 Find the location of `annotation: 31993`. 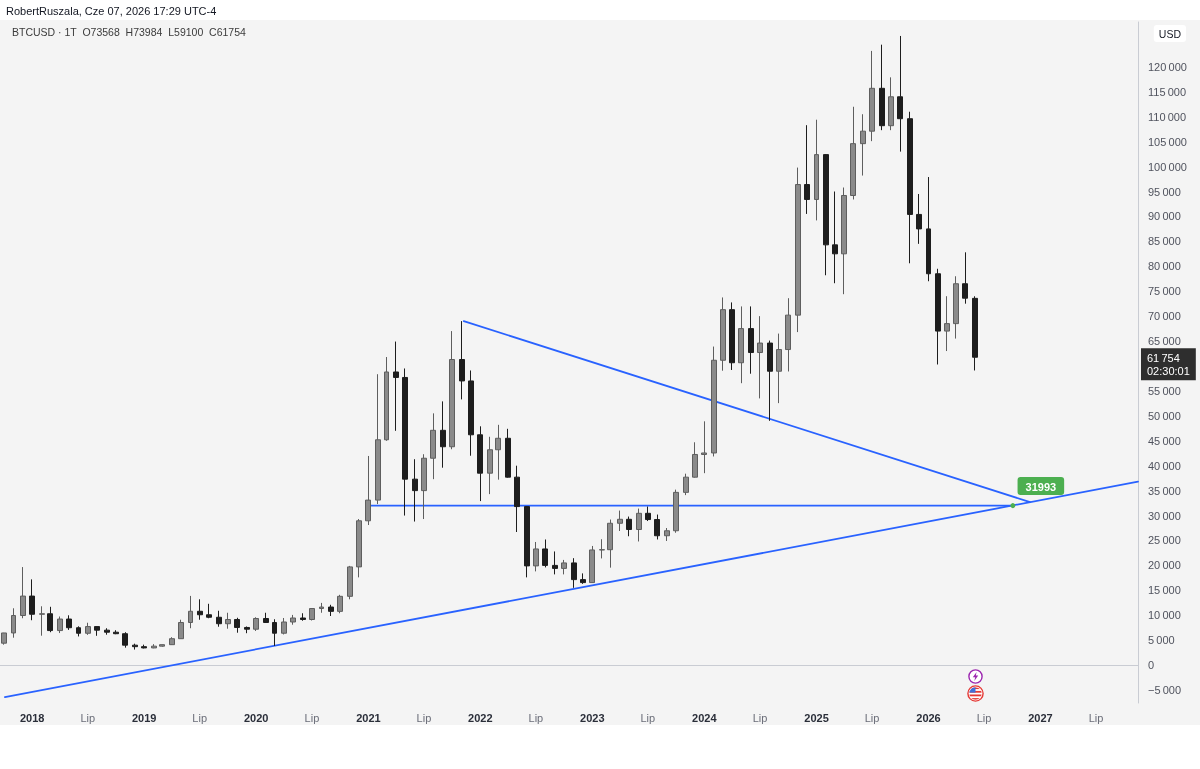

annotation: 31993 is located at coordinates (1041, 486).